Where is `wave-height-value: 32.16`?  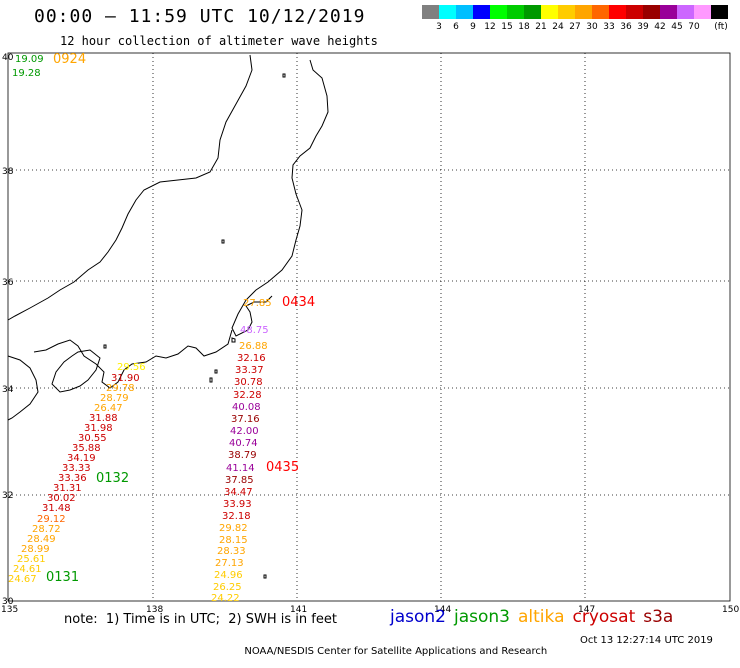 wave-height-value: 32.16 is located at coordinates (251, 358).